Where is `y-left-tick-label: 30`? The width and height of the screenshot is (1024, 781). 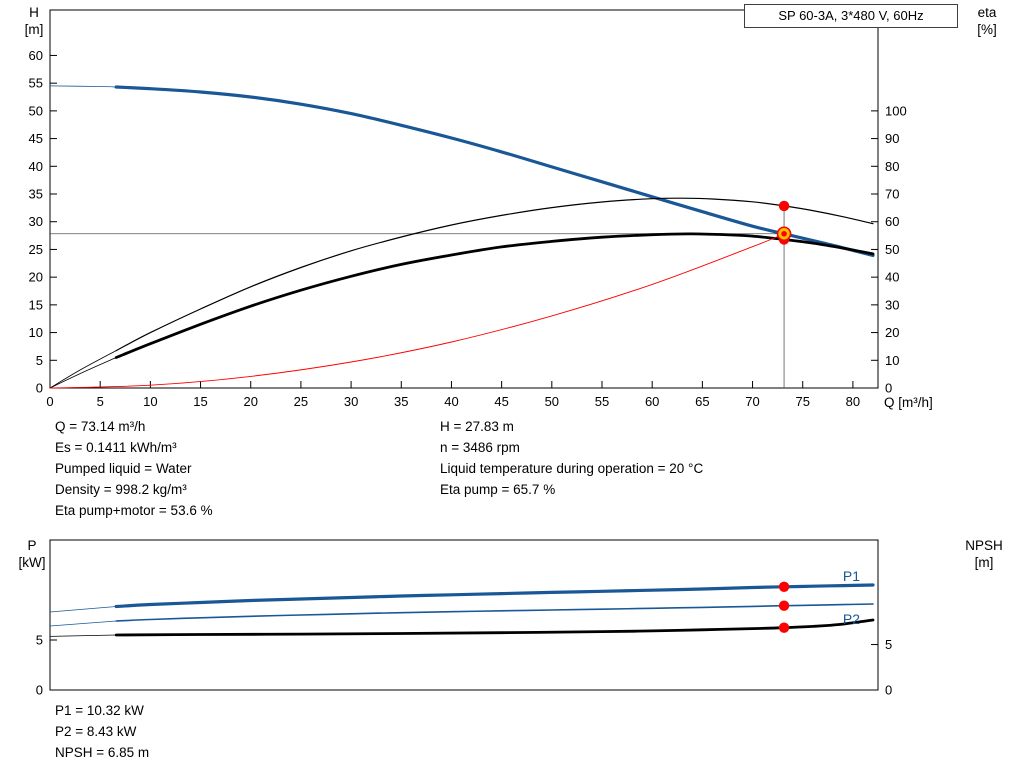
y-left-tick-label: 30 is located at coordinates (36, 221).